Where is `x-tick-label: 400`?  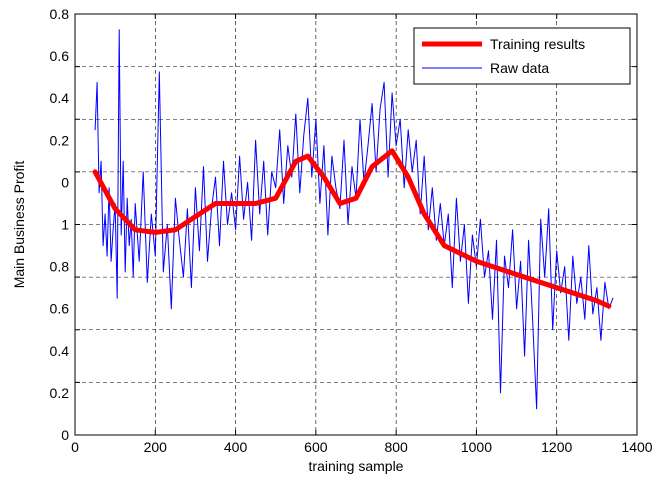 x-tick-label: 400 is located at coordinates (236, 447).